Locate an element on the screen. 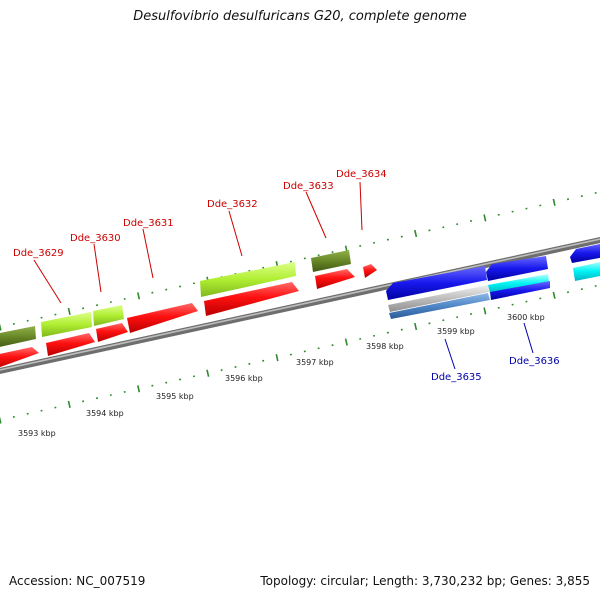  scale-label-3593: 3593 kbp is located at coordinates (37, 433).